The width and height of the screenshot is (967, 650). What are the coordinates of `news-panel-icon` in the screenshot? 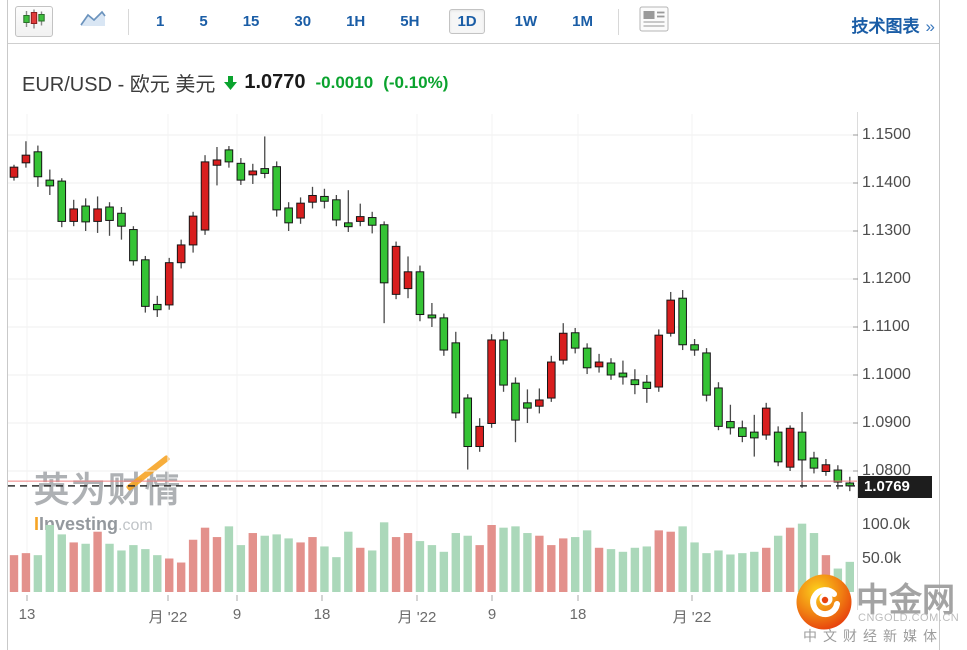 It's located at (654, 21).